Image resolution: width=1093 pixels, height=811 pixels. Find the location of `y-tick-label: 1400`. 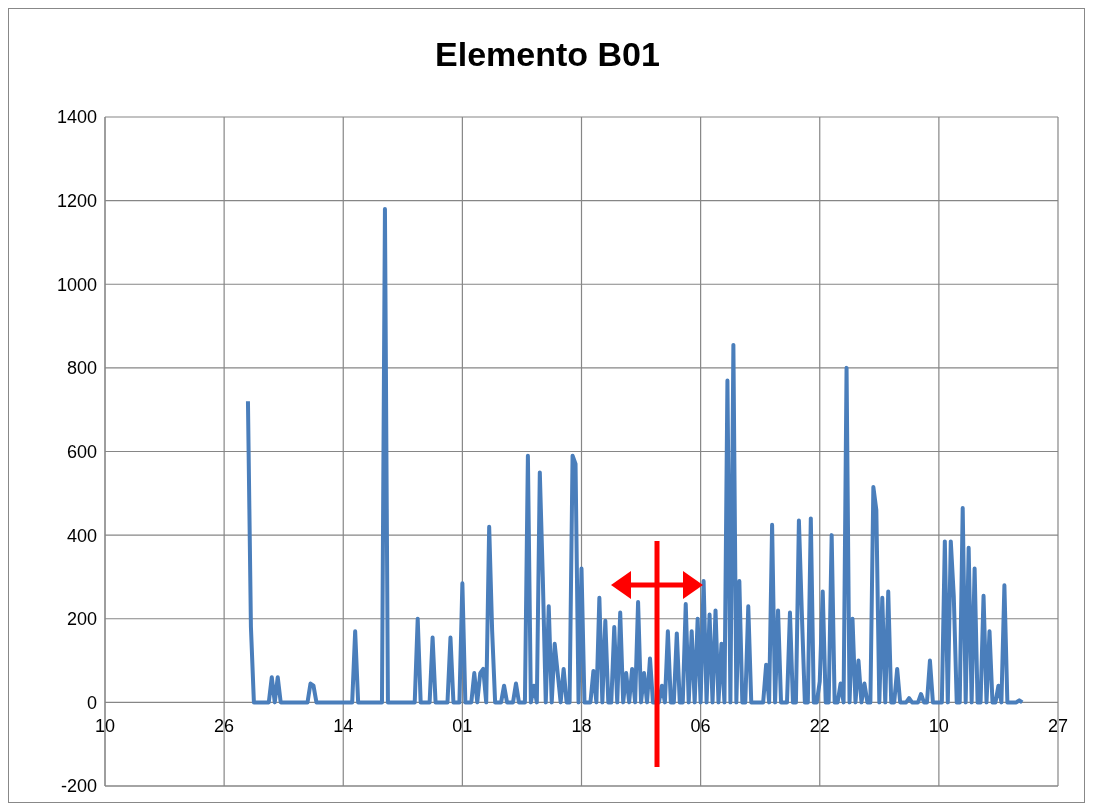

y-tick-label: 1400 is located at coordinates (76, 117).